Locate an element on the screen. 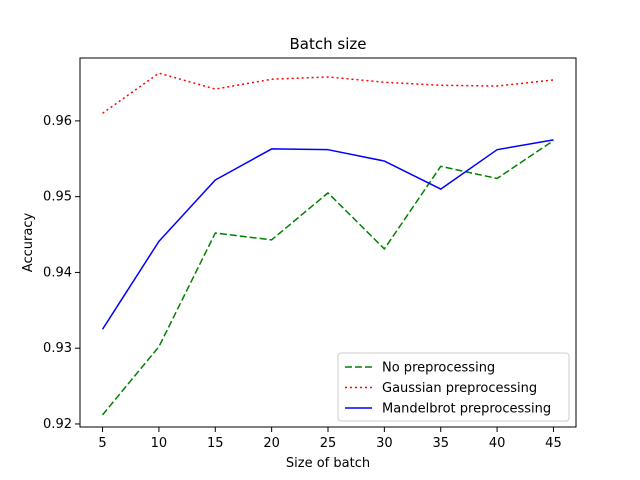 The image size is (640, 480). y-tick-label: 0.93 is located at coordinates (57, 348).